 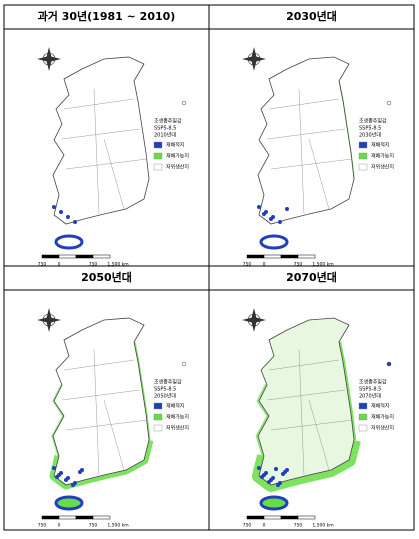 What do you see at coordinates (165, 135) in the screenshot?
I see `legend-period: 2010년대` at bounding box center [165, 135].